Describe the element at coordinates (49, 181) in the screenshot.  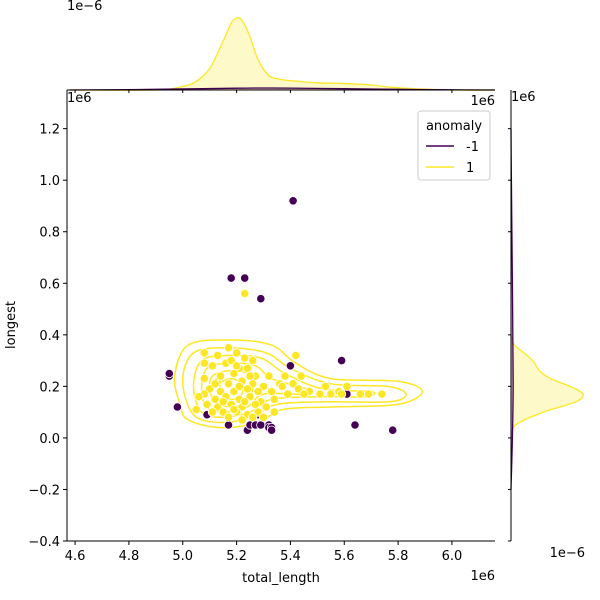
I see `y-tick-label: 1.0` at that location.